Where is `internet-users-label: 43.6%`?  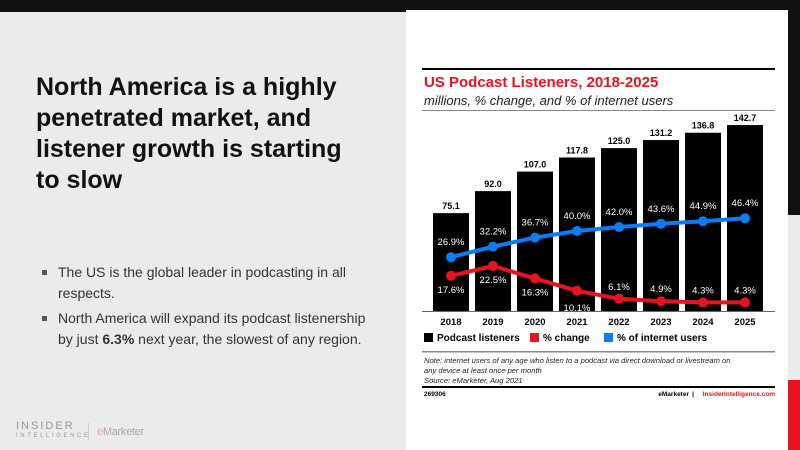
internet-users-label: 43.6% is located at coordinates (661, 209).